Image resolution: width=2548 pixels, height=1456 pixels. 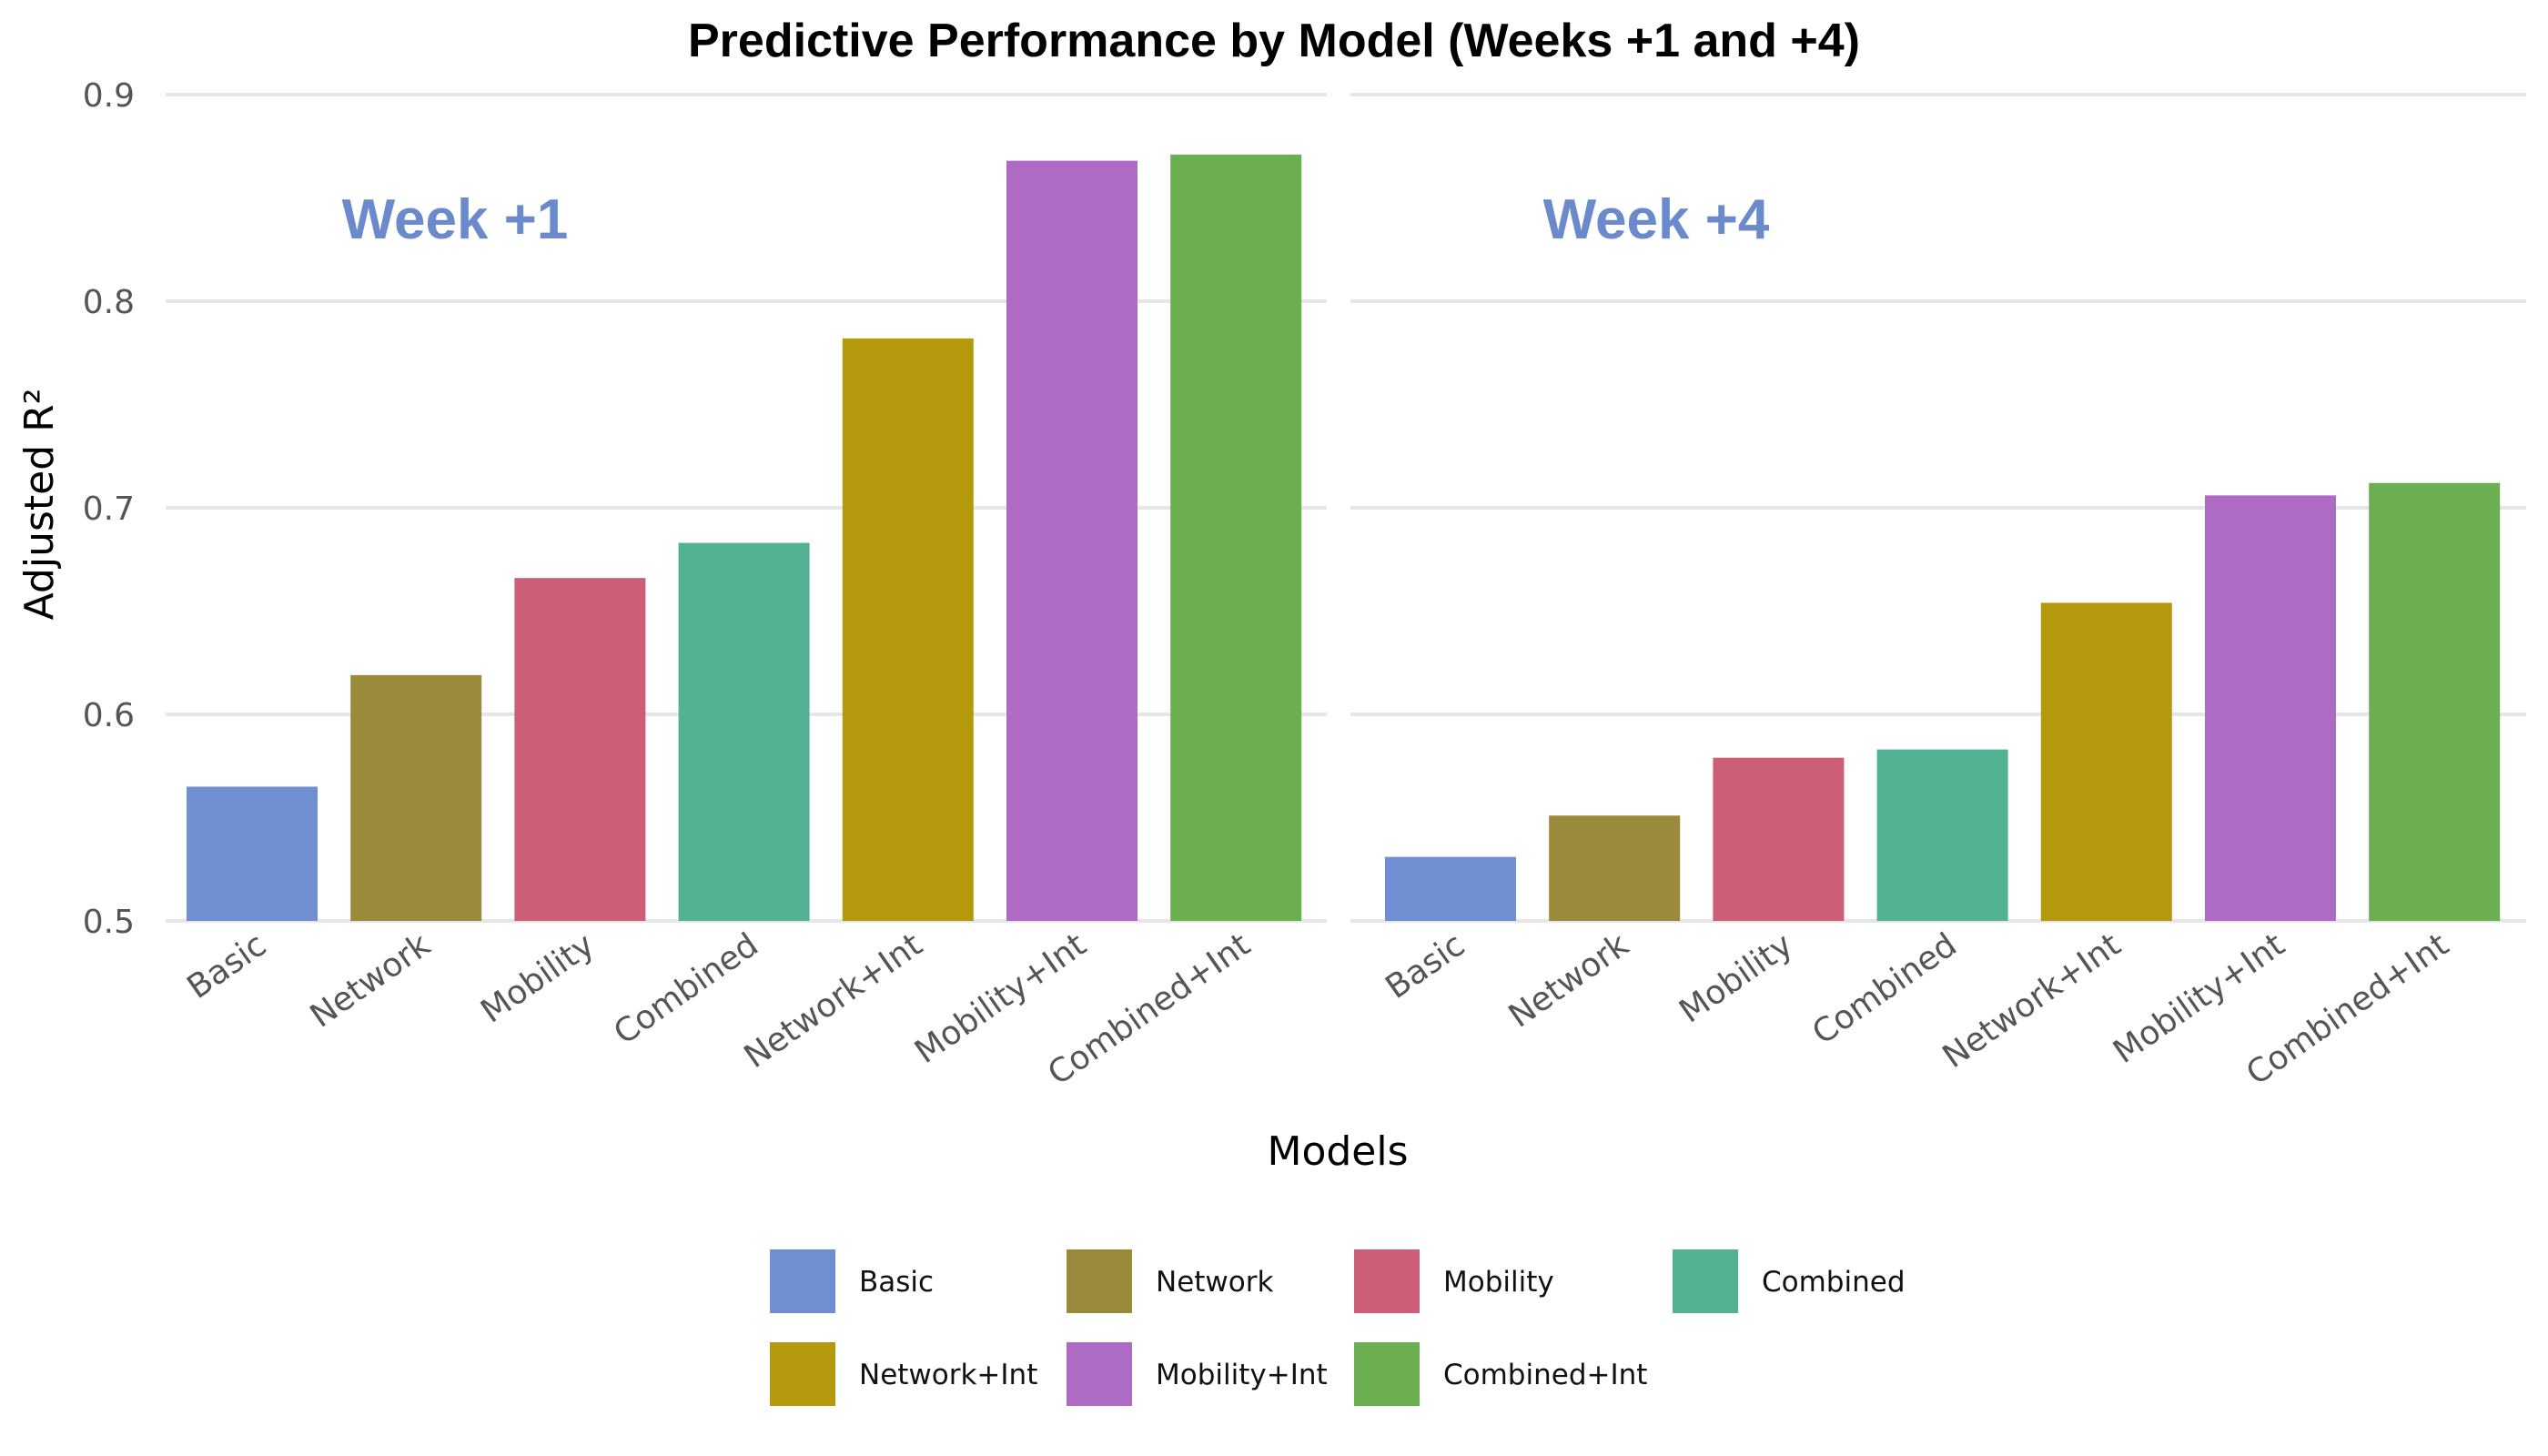 What do you see at coordinates (109, 923) in the screenshot?
I see `y-tick-label: 0.5` at bounding box center [109, 923].